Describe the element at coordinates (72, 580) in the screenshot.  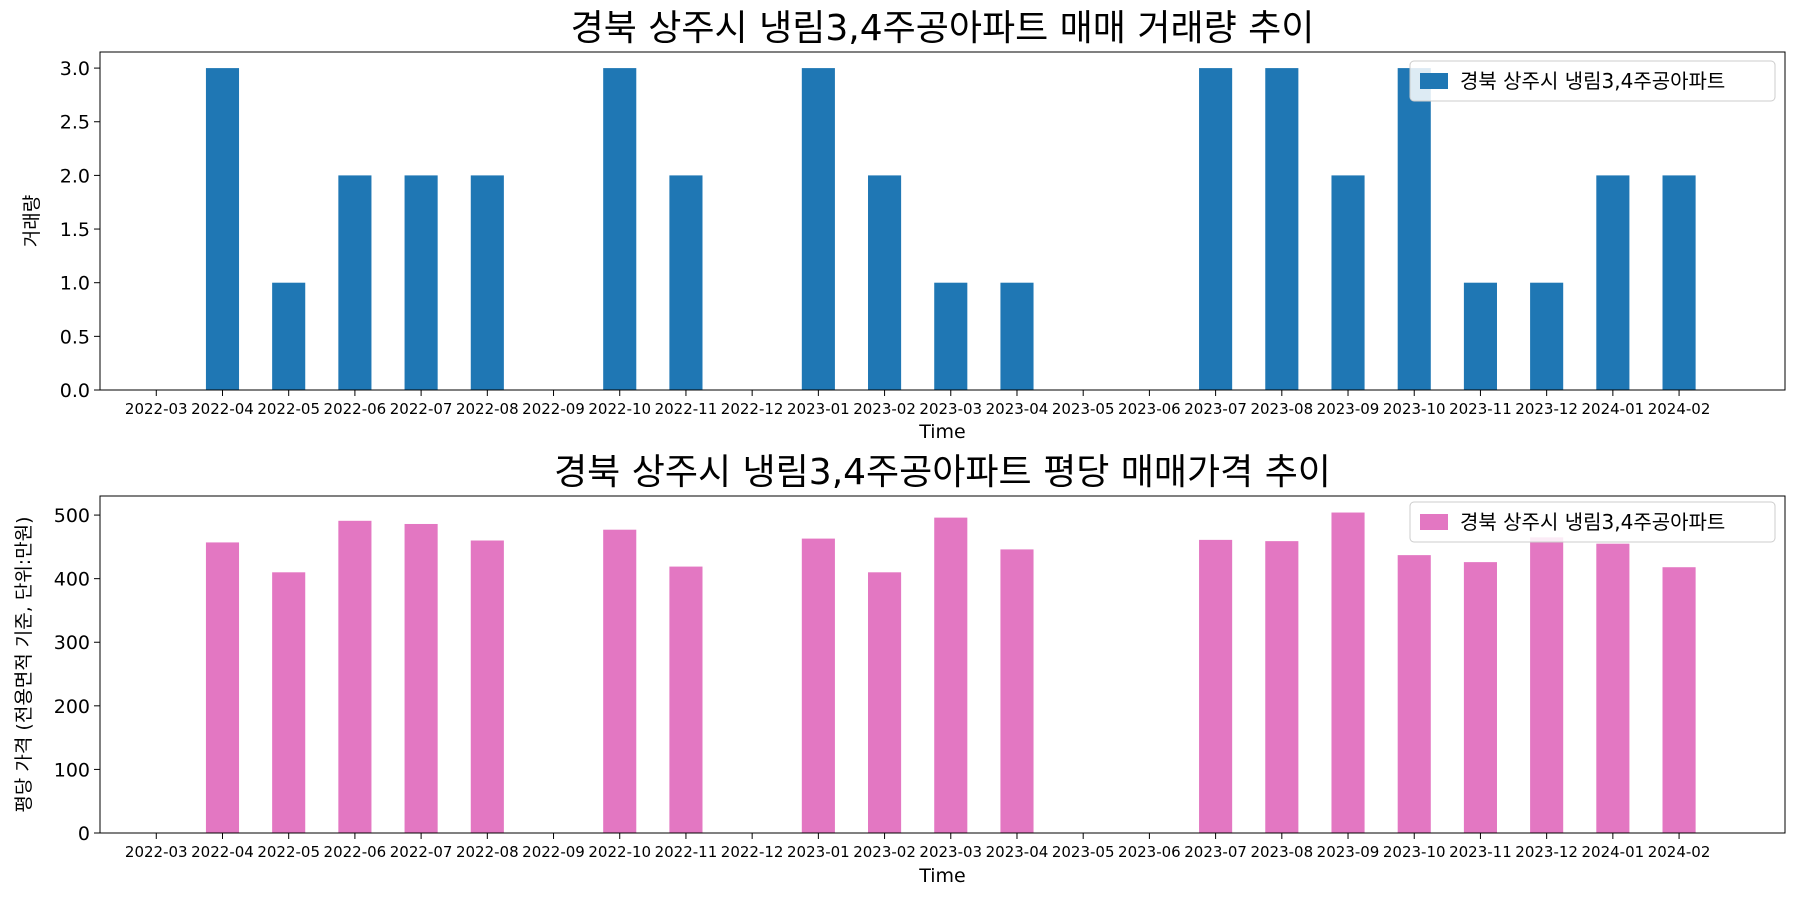
I see `y-tick-label: 400` at that location.